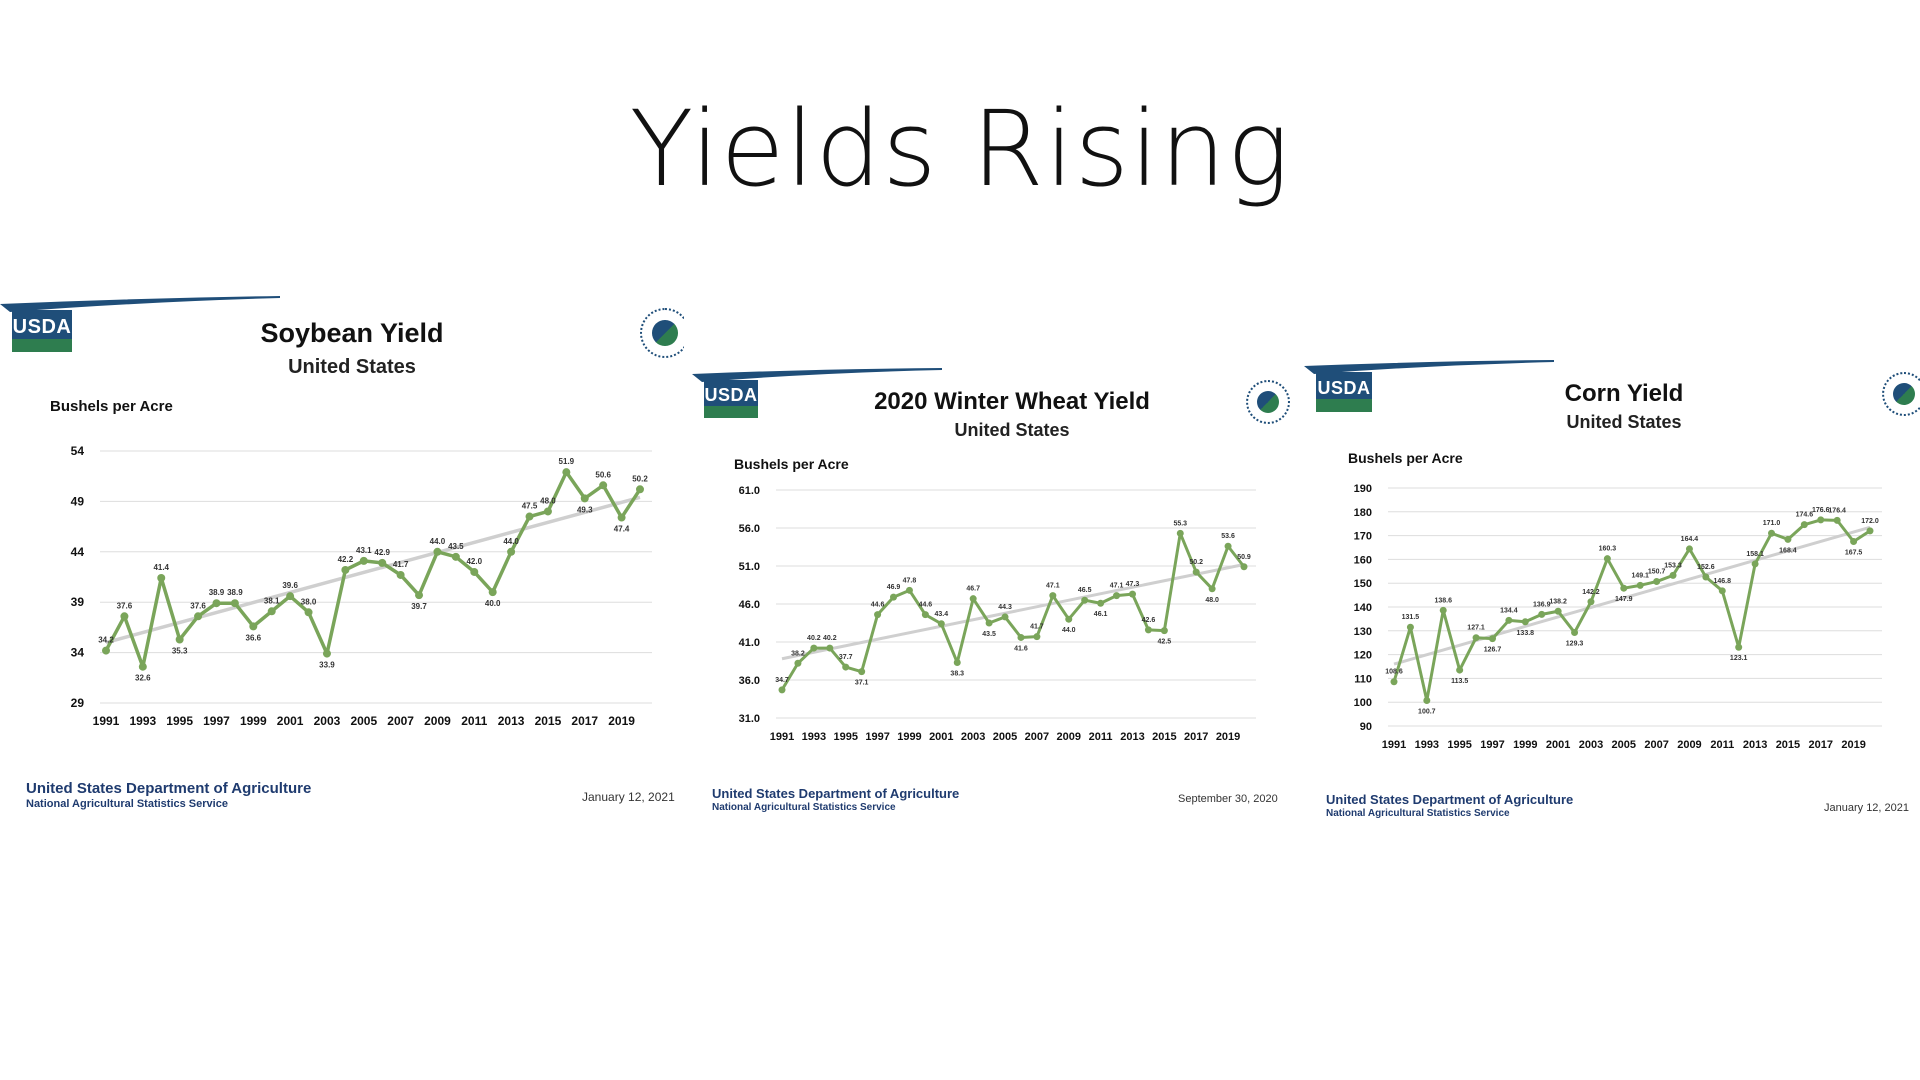  Describe the element at coordinates (1755, 554) in the screenshot. I see `data-label: 158.1` at that location.